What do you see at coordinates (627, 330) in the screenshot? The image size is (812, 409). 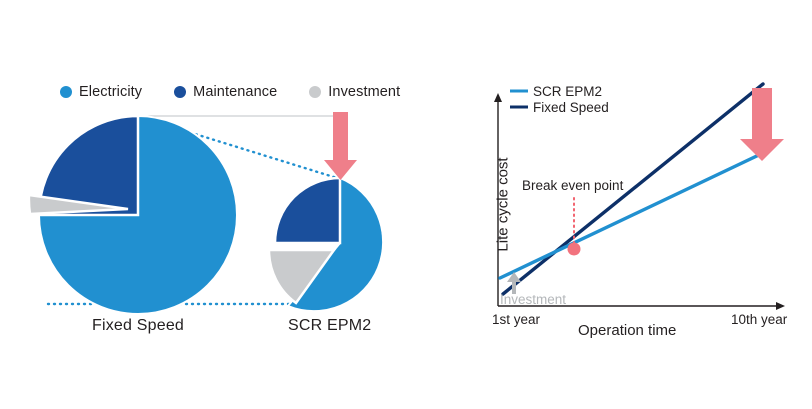 I see `x-axis-label: Operation time` at bounding box center [627, 330].